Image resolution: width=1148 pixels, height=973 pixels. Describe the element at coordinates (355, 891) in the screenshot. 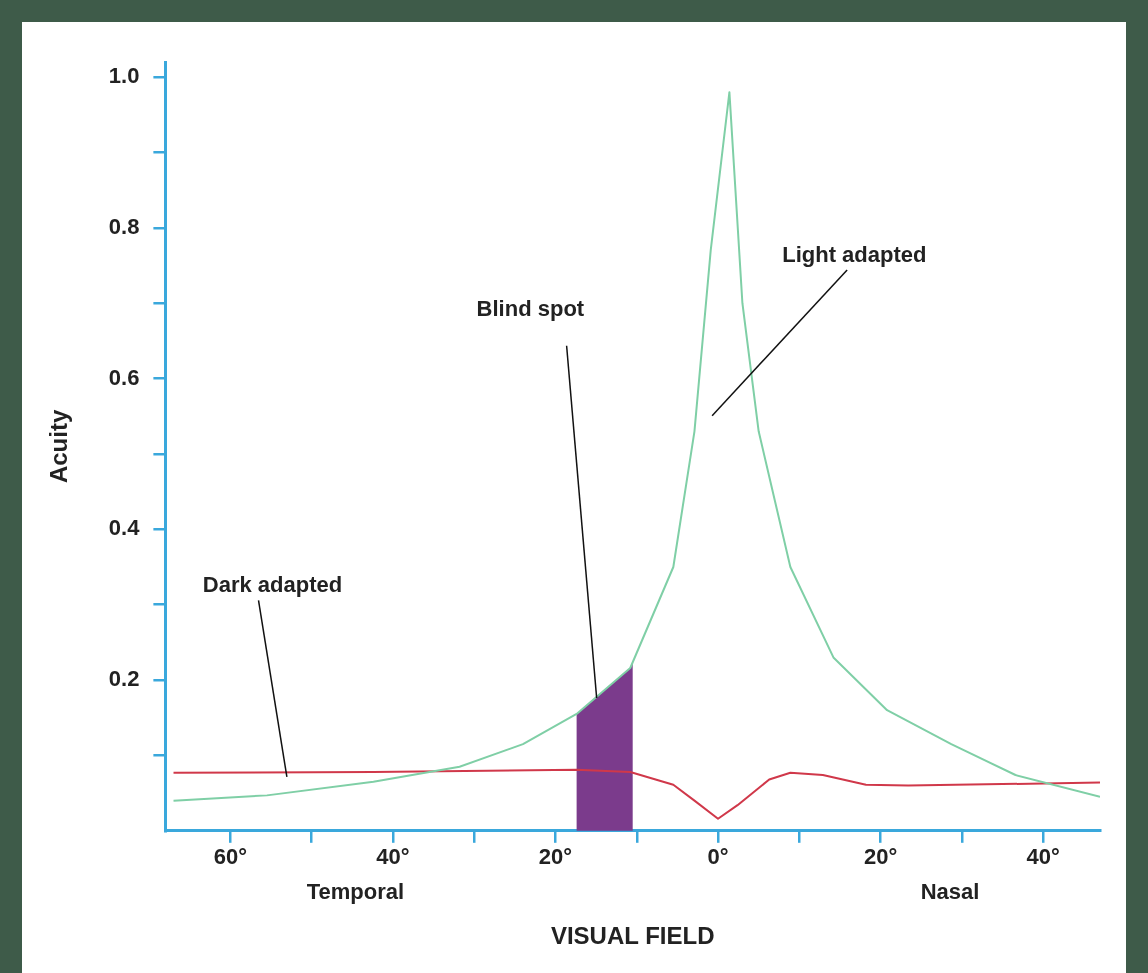

I see `text: Temporal` at that location.